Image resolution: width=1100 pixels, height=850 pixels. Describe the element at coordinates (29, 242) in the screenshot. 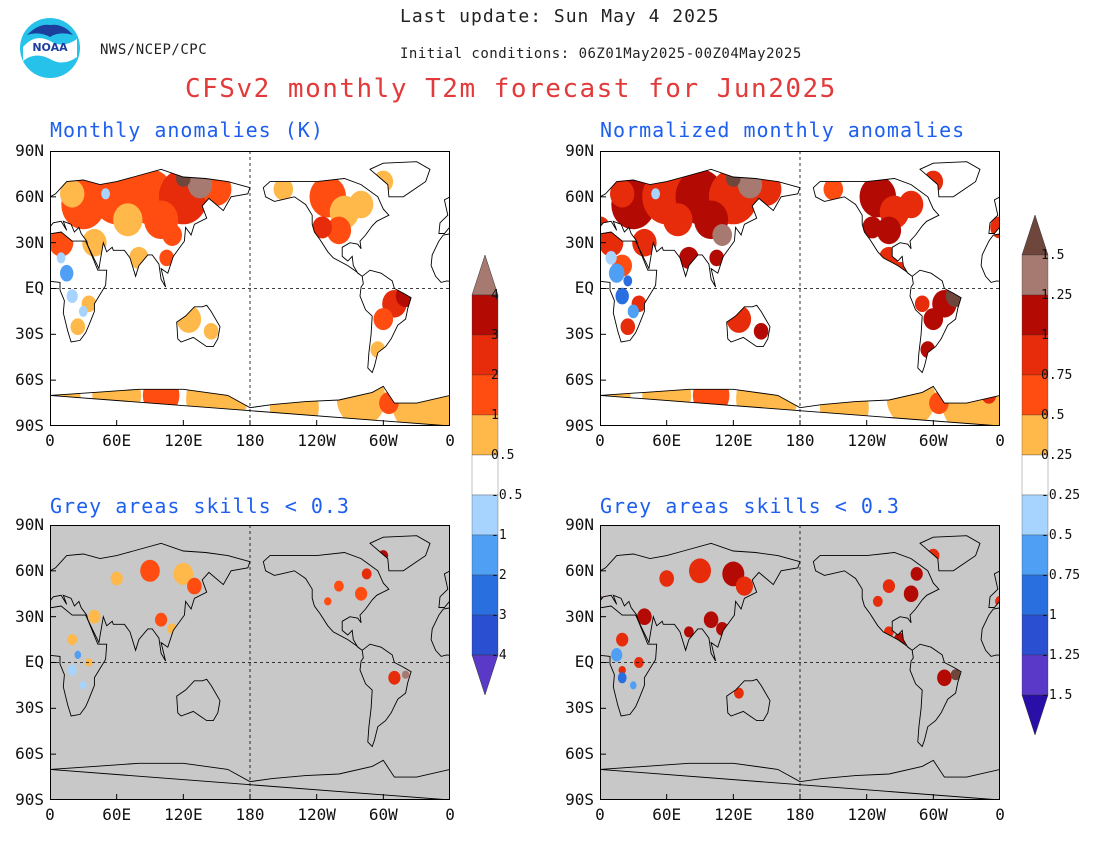

I see `lat-tick-label: 30N` at that location.